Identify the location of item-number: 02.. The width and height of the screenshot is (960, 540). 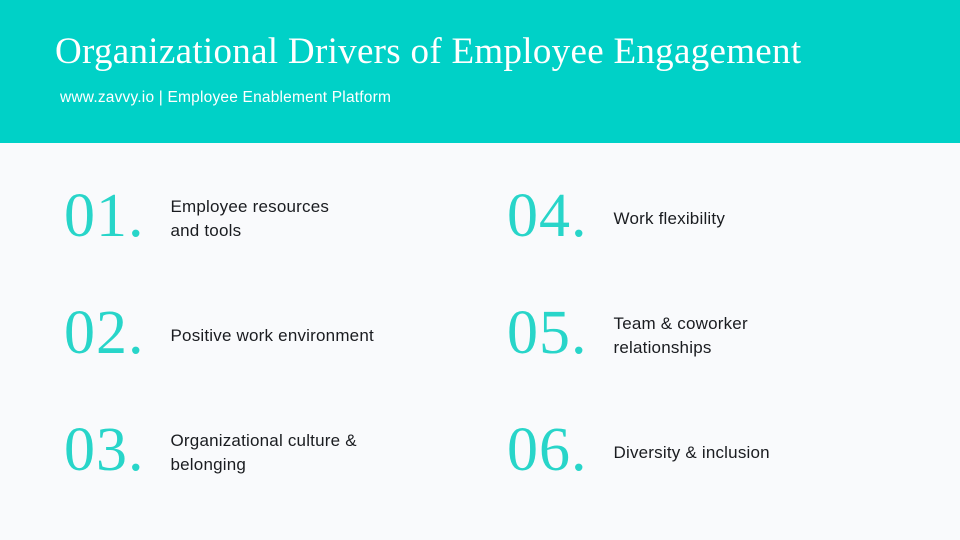
(104, 333).